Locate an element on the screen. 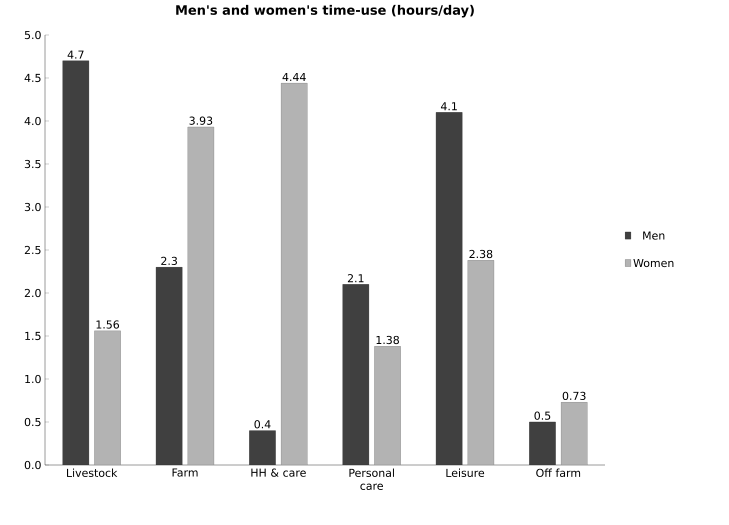 The image size is (729, 525). data-label: 4.1 is located at coordinates (448, 106).